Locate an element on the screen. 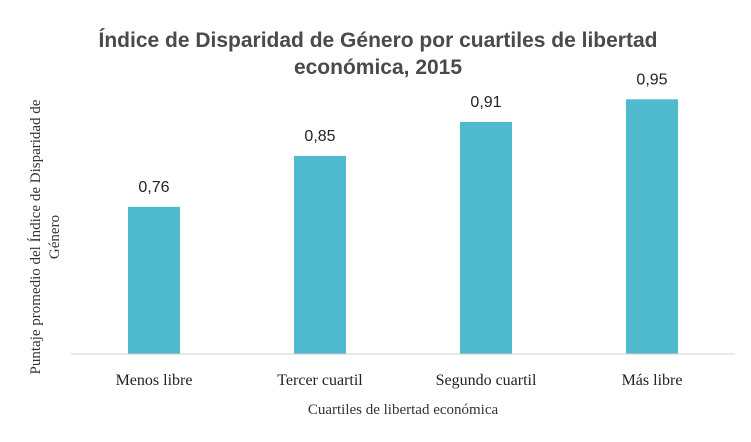  x-tick-label-2: Tercer cuartil is located at coordinates (320, 380).